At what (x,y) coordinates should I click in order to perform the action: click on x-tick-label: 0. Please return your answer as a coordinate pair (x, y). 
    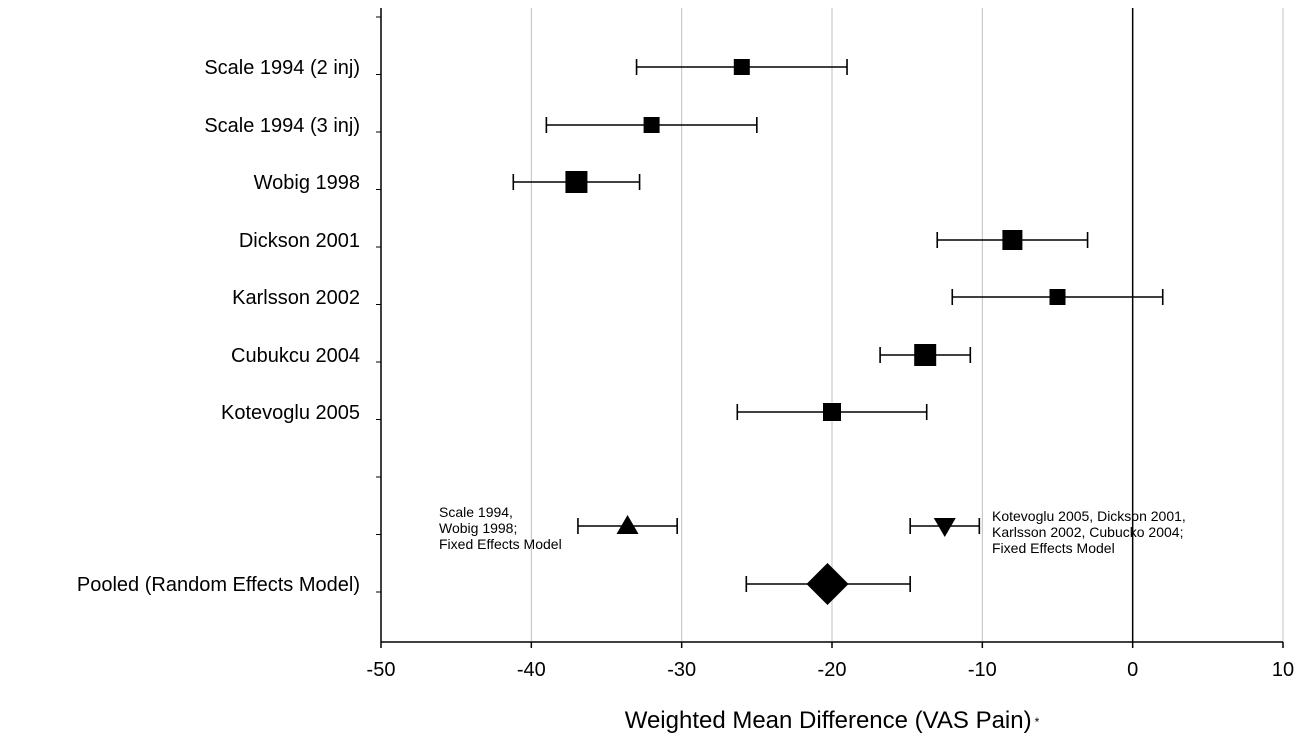
    Looking at the image, I should click on (1132, 670).